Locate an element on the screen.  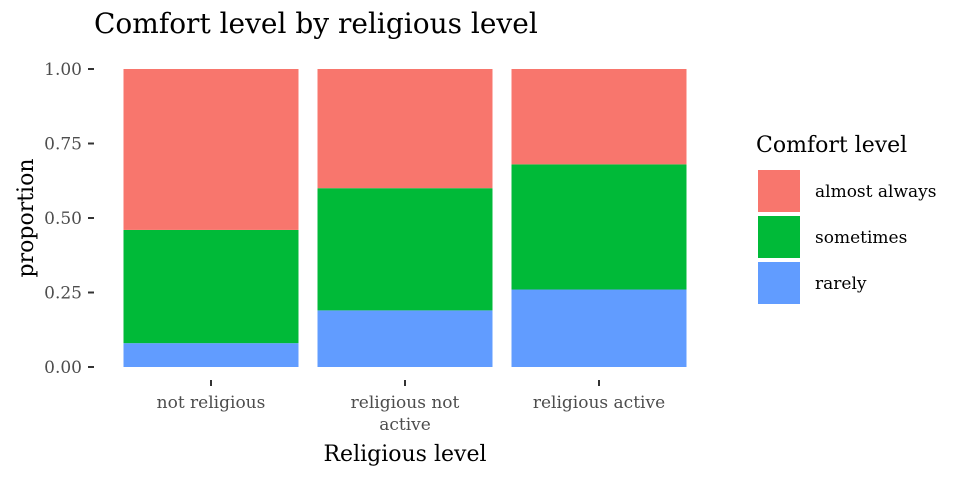
bar-religious-not-active-sometimes is located at coordinates (405, 249).